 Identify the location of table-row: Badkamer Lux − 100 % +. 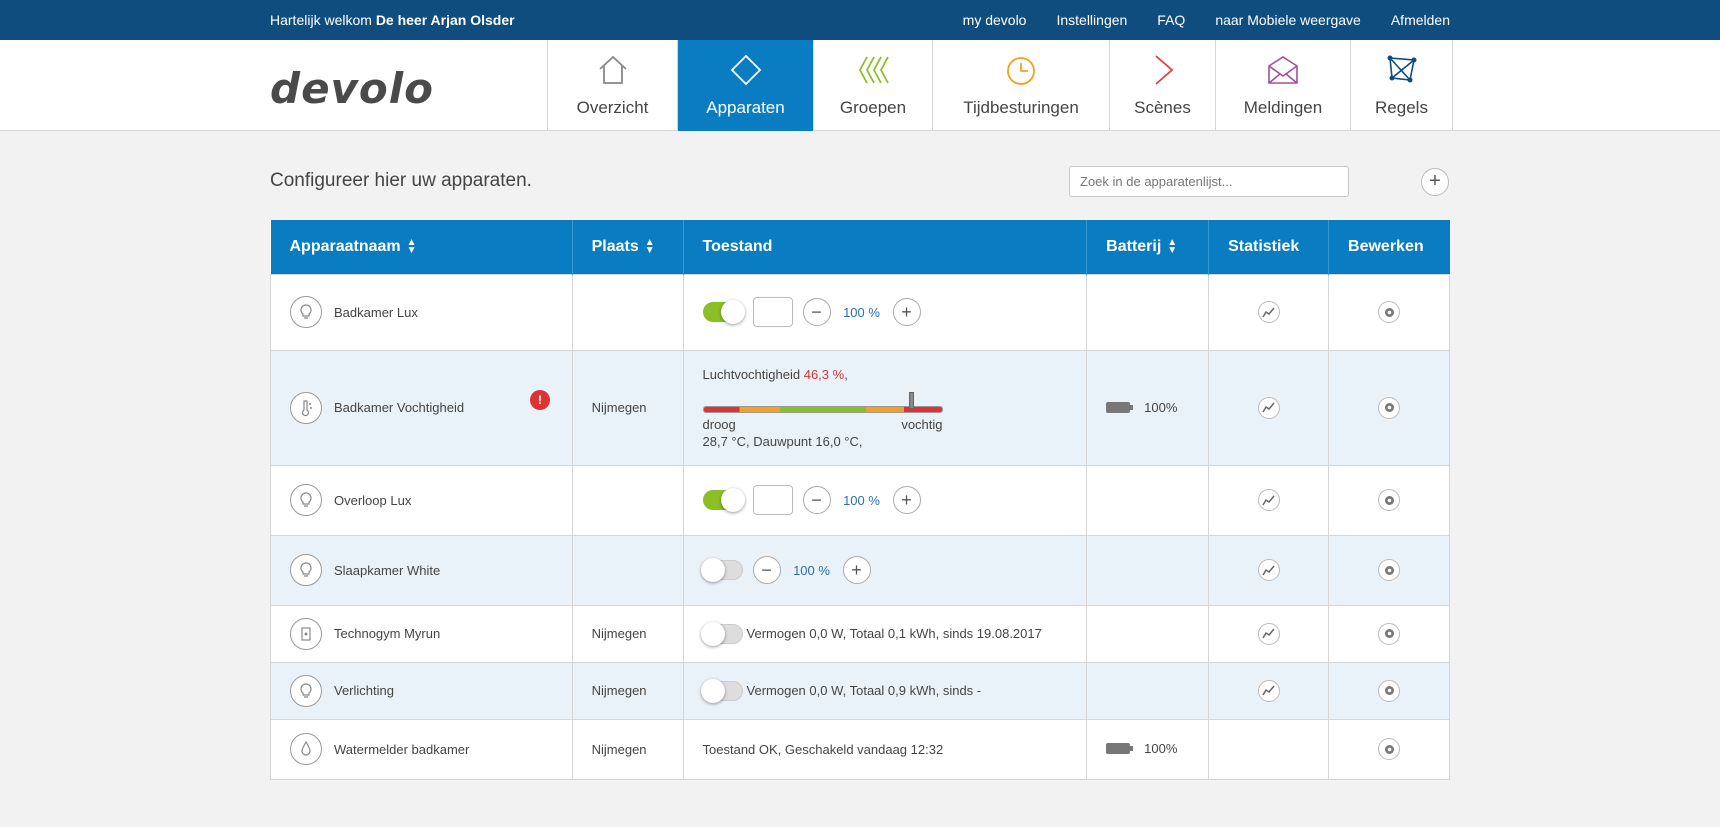
(860, 312).